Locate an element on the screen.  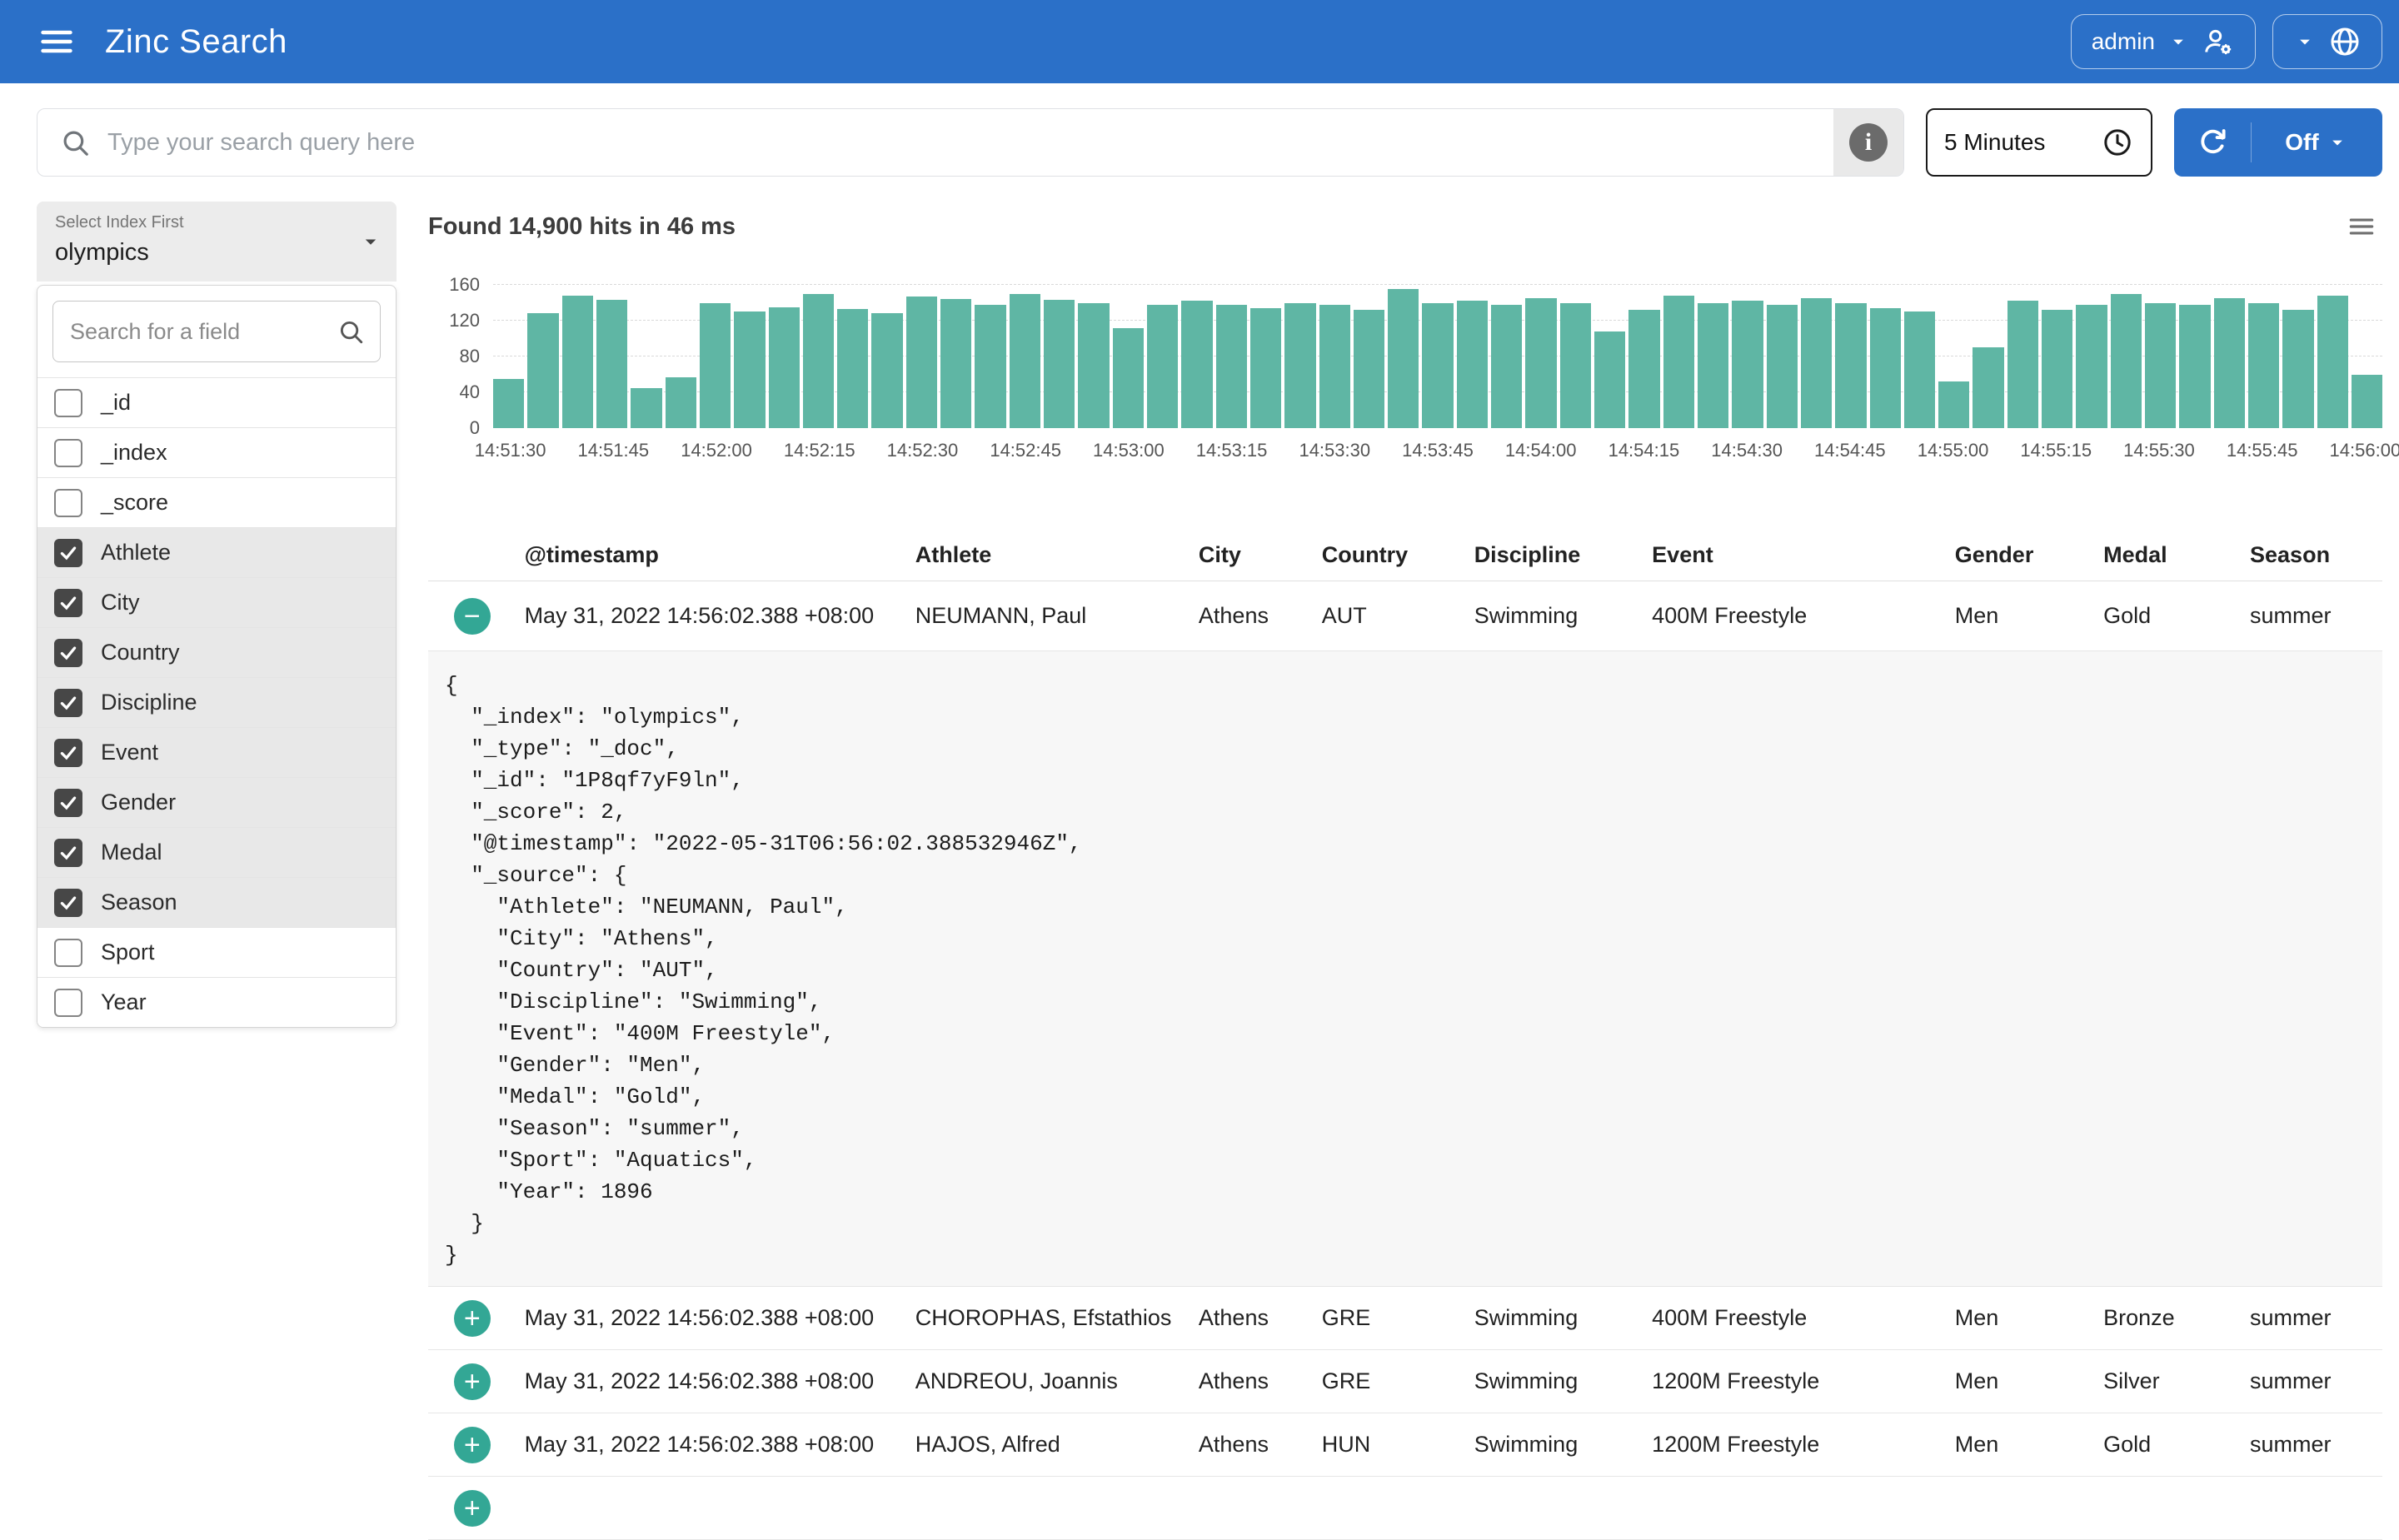
results-menu-icon is located at coordinates (2361, 226).